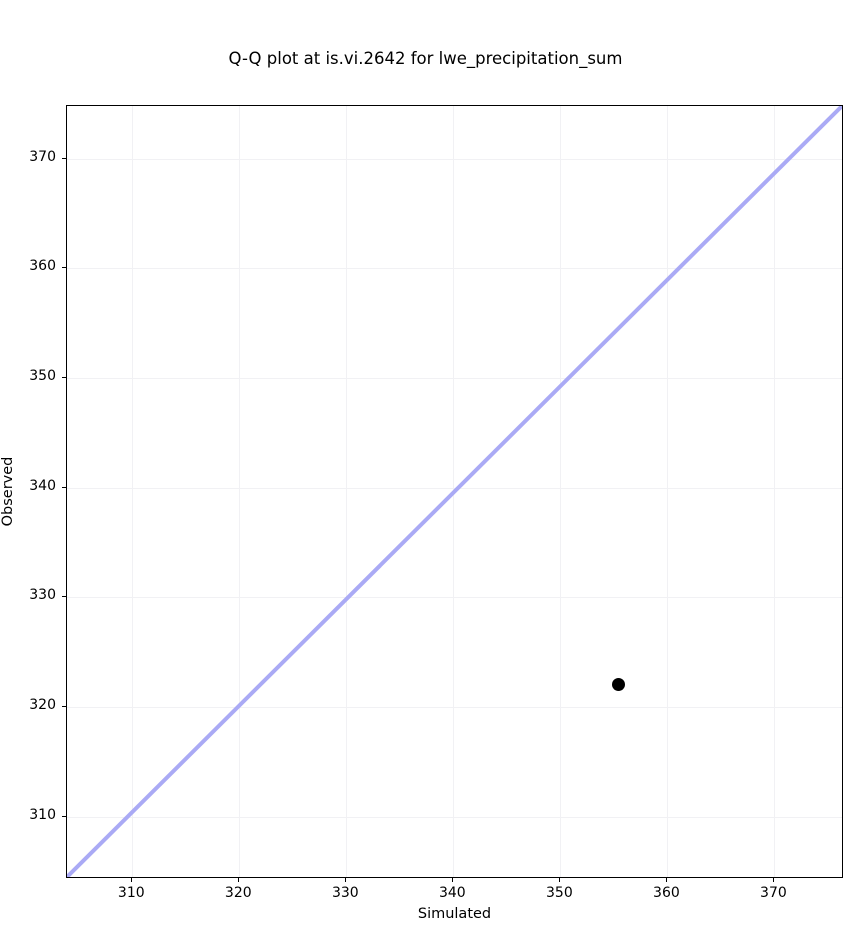 The width and height of the screenshot is (851, 934). I want to click on y-axis-label: Observed, so click(8, 491).